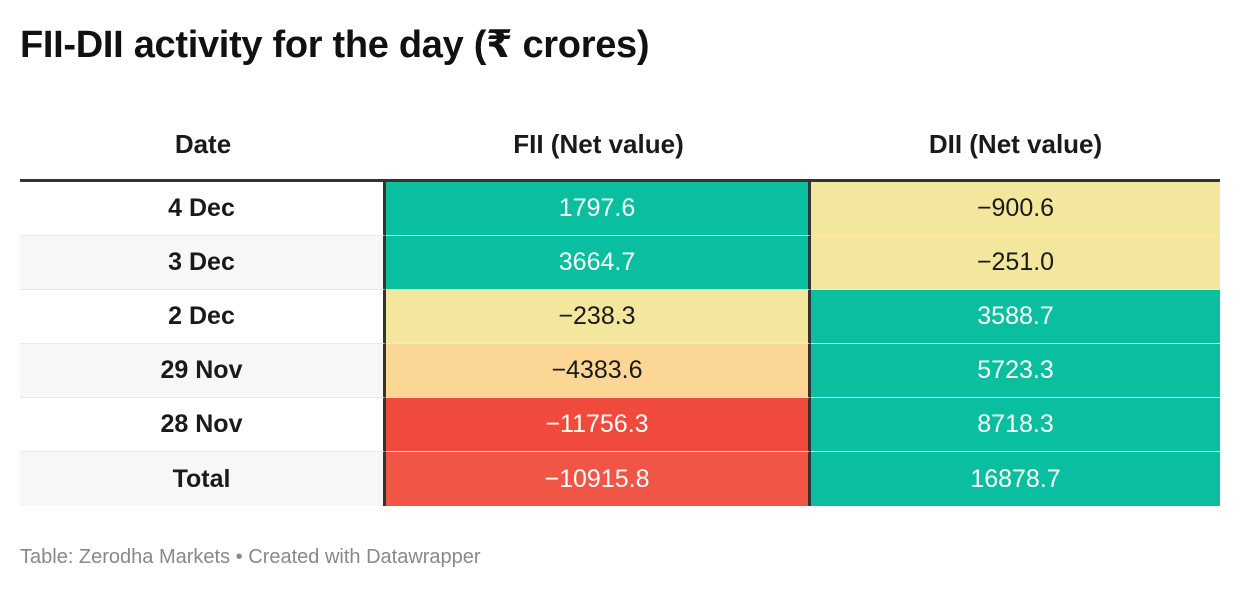 This screenshot has width=1240, height=592. What do you see at coordinates (1015, 209) in the screenshot?
I see `dii-value-cell: −900.6` at bounding box center [1015, 209].